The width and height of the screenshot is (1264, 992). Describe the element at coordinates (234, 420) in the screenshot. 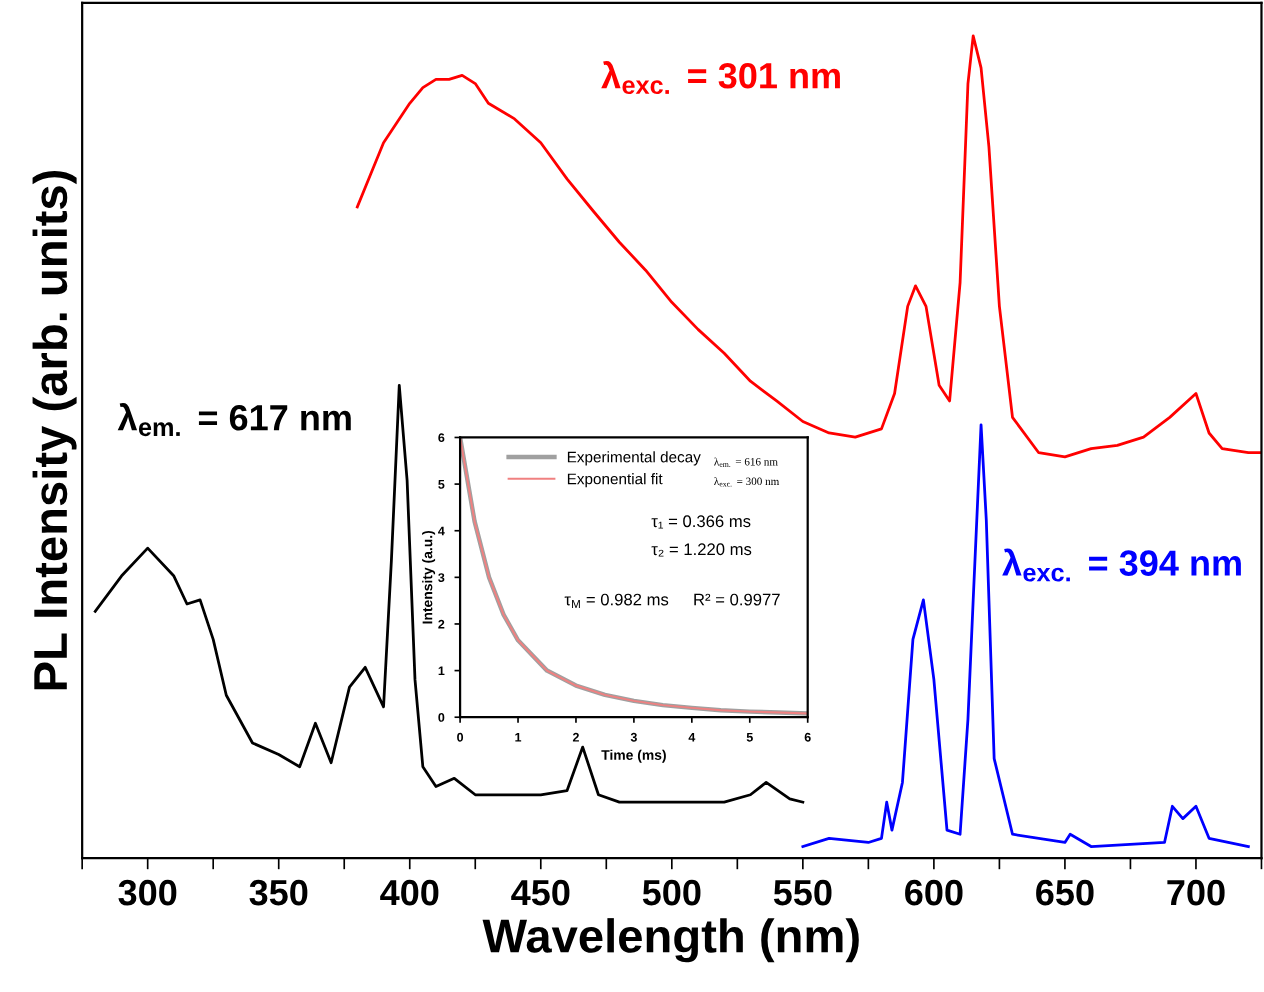

I see `series-label: λ$_{em.}$ = 617 nm` at that location.